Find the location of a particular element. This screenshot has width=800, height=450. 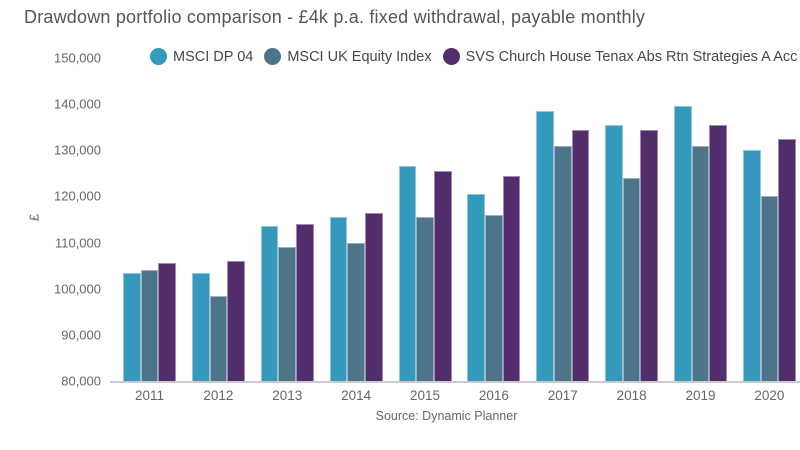

x-tick-label: 2019 is located at coordinates (700, 395).